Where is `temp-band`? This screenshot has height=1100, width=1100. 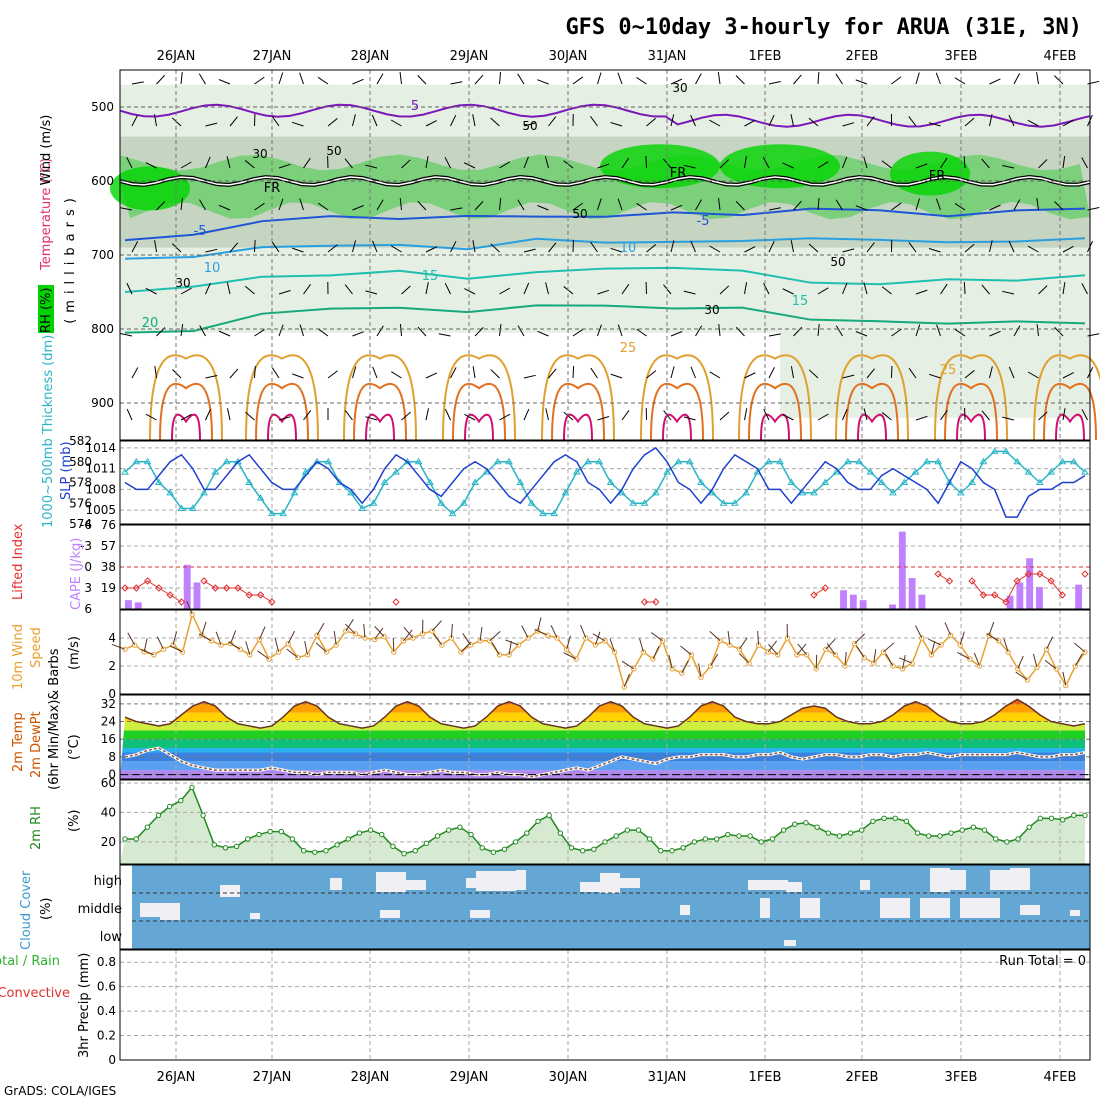
temp-band is located at coordinates (602, 717).